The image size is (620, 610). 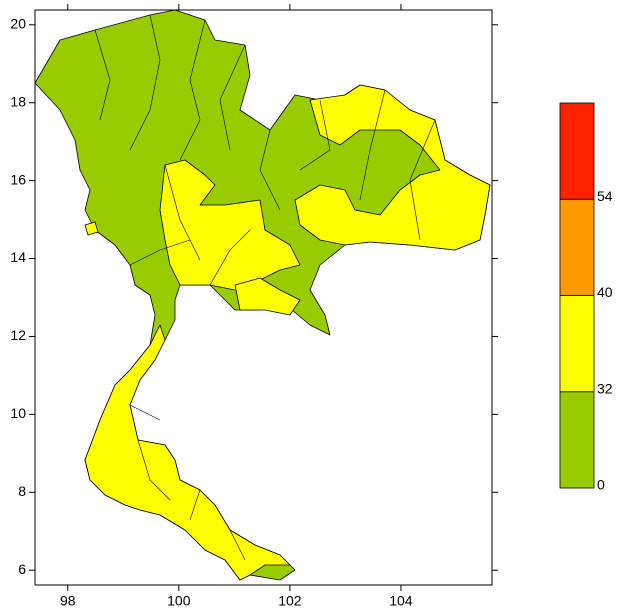 I want to click on colorbar-label: 54, so click(x=605, y=196).